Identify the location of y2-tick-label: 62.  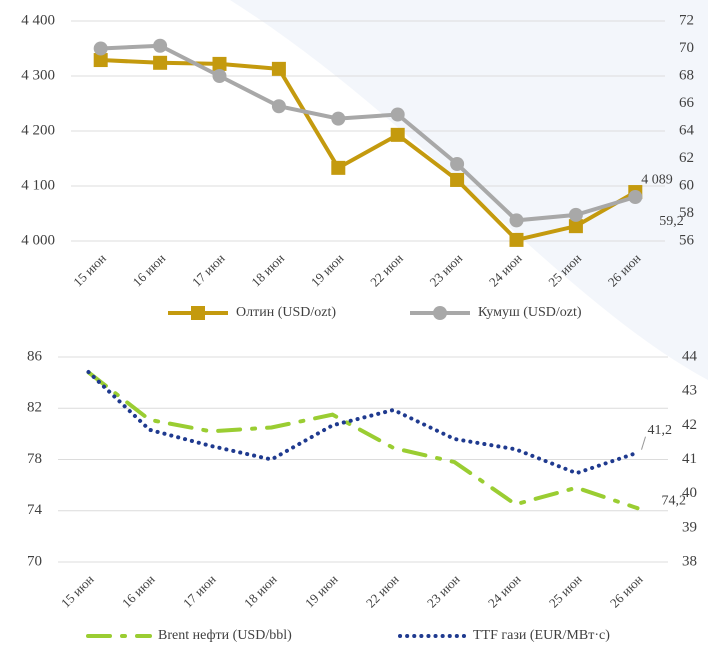
(686, 158).